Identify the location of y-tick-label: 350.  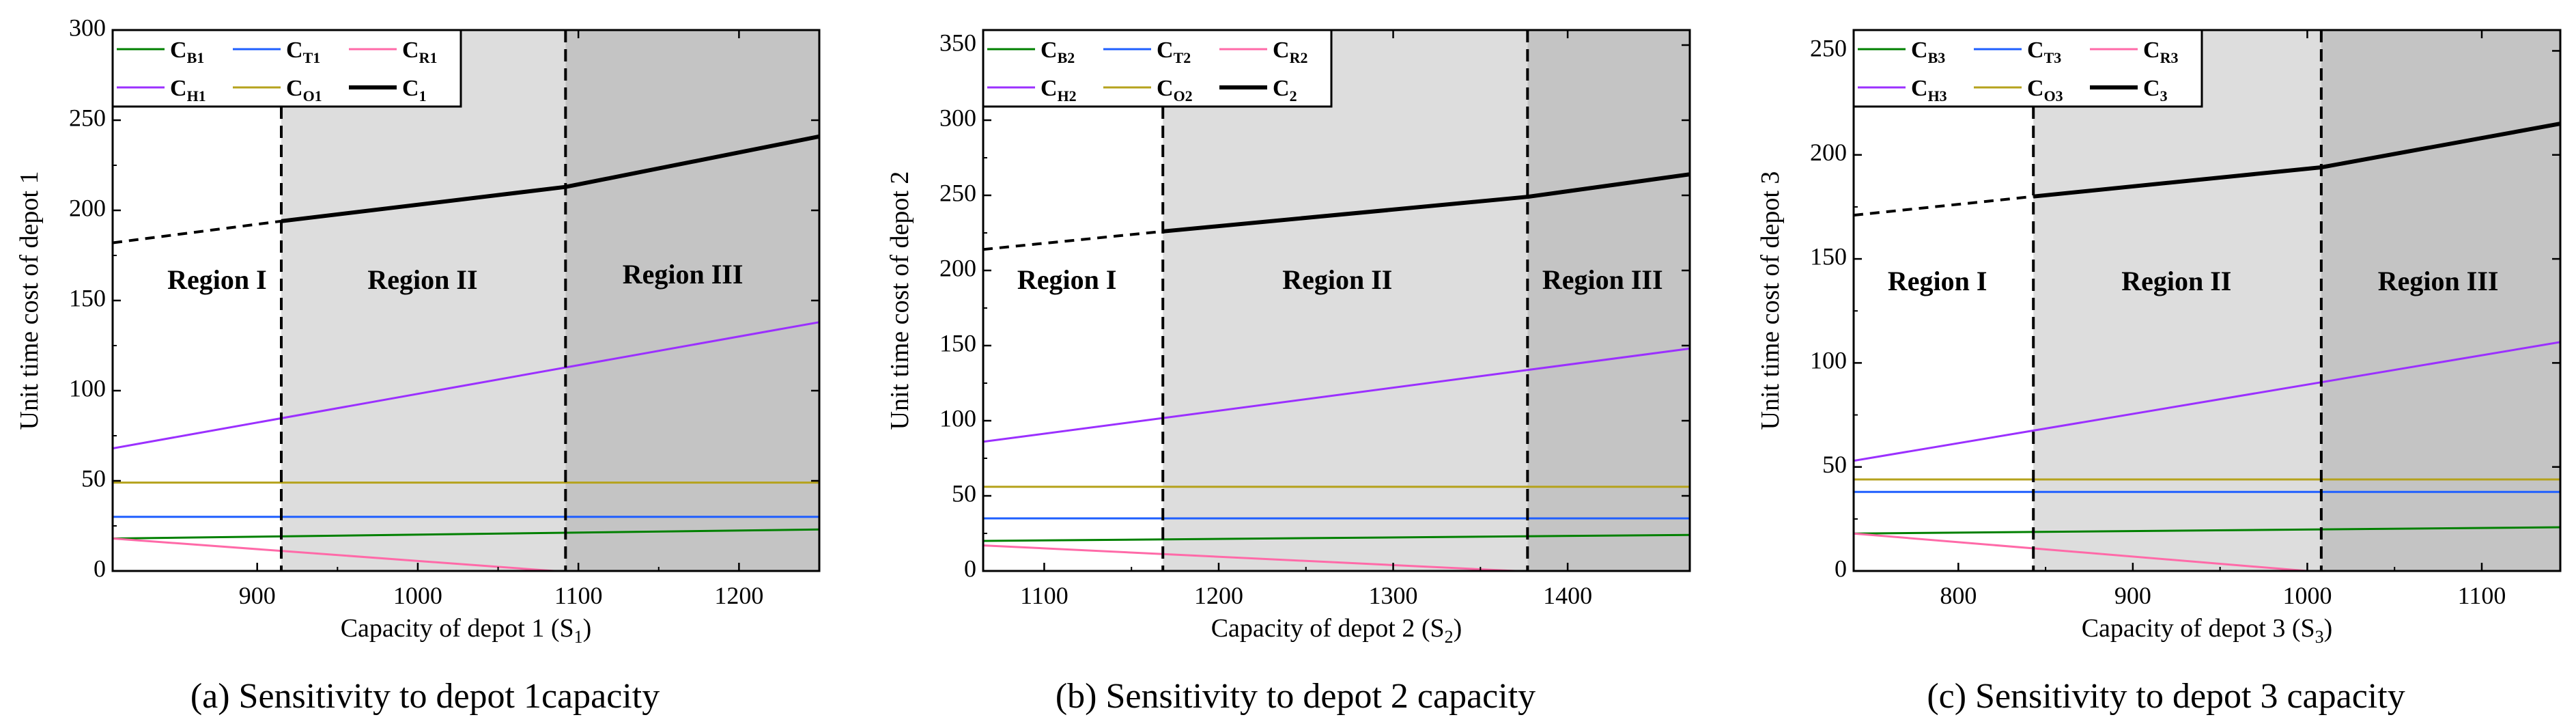
(958, 42).